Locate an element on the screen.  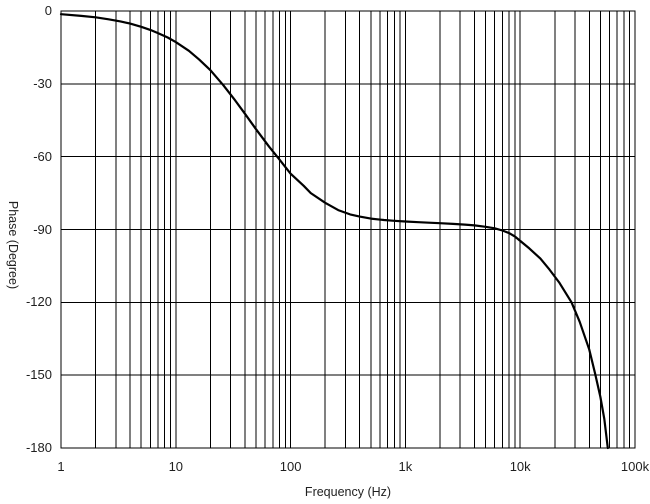
y-tick-label: -120 is located at coordinates (38, 302).